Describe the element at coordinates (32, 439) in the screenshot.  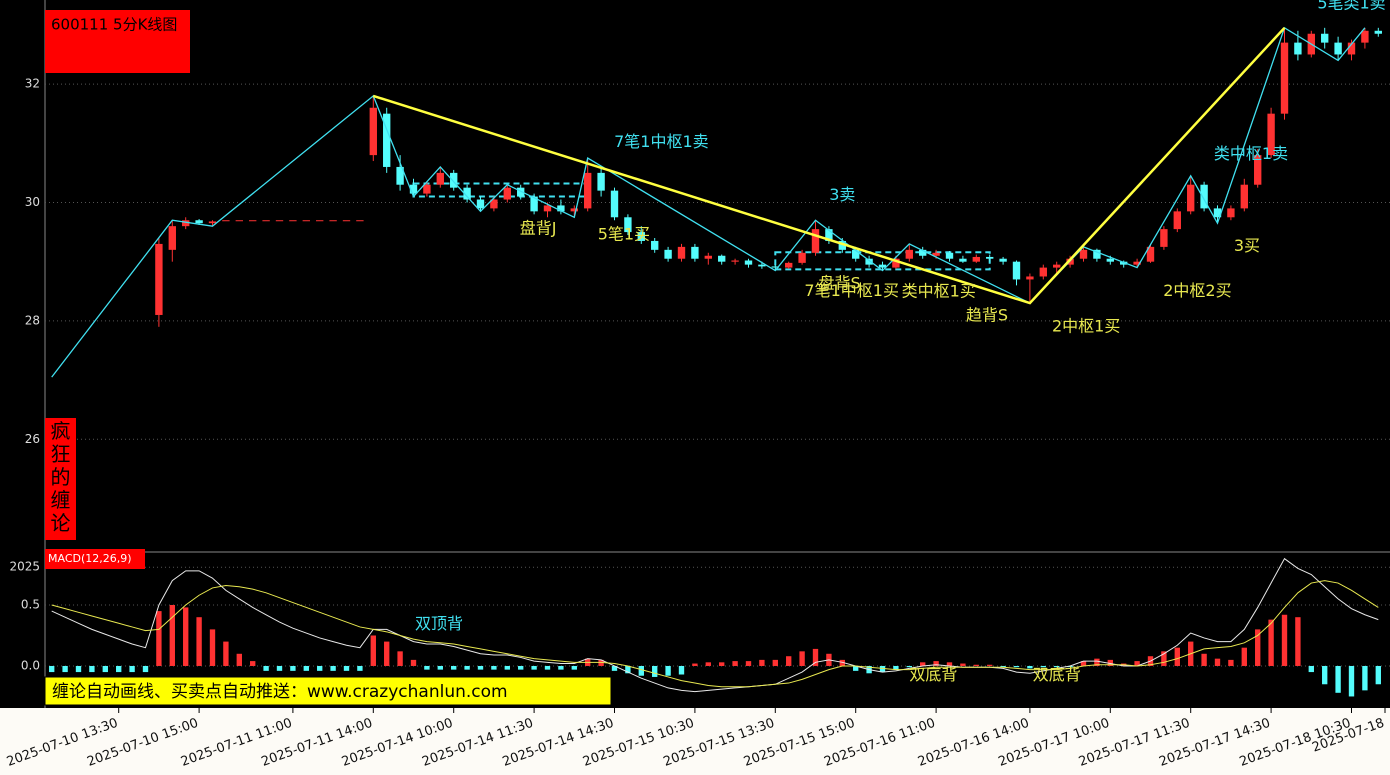
I see `y-tick-label: 26` at that location.